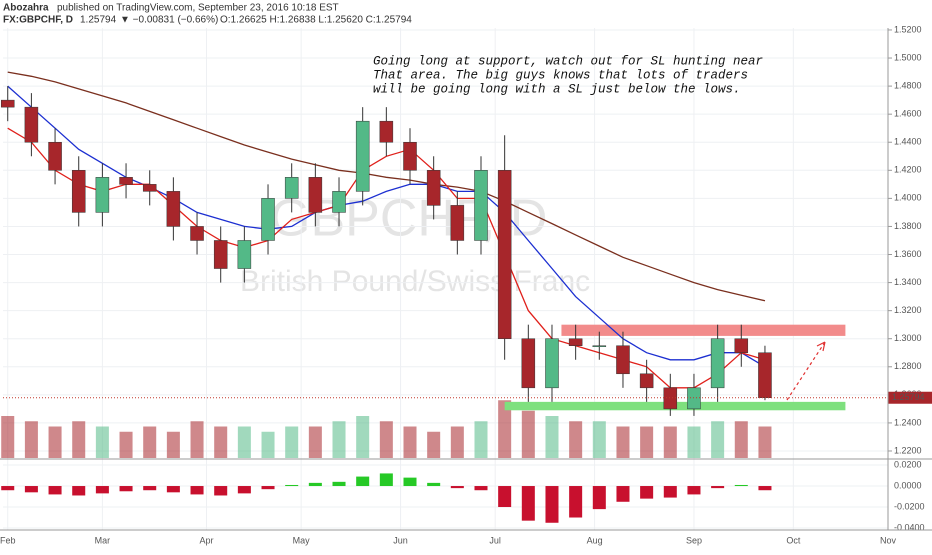 The width and height of the screenshot is (932, 555). Describe the element at coordinates (908, 397) in the screenshot. I see `last-price-label: 1.25794` at that location.